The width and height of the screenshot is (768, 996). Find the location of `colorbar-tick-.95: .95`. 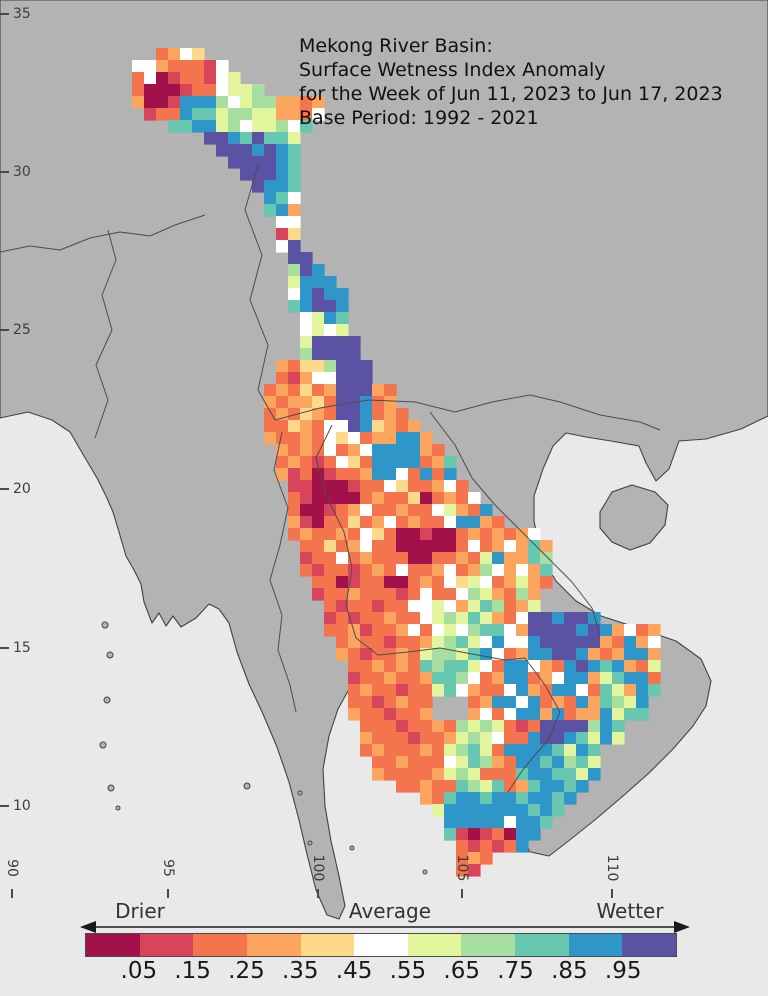

colorbar-tick-.95: .95 is located at coordinates (623, 971).